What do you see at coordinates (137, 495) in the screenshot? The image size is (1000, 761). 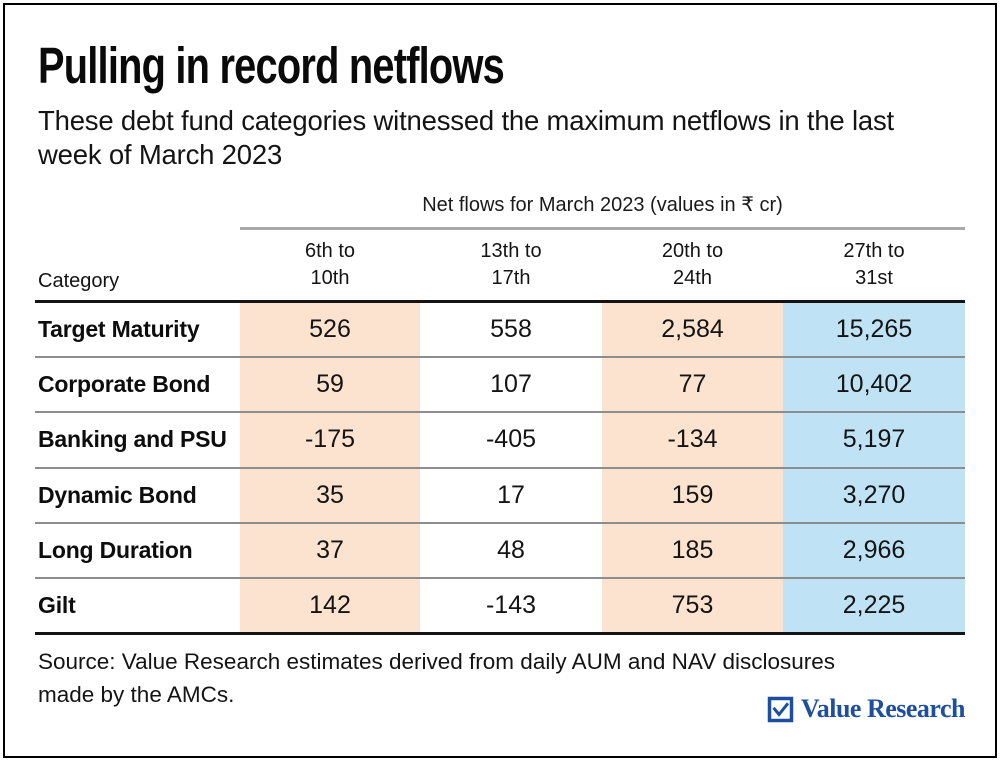 I see `row-label: Dynamic Bond` at bounding box center [137, 495].